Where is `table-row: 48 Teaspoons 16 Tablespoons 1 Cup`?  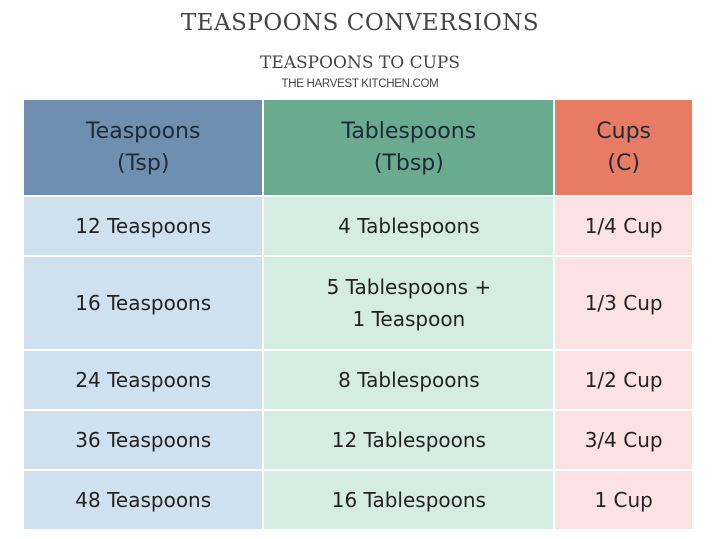
table-row: 48 Teaspoons 16 Tablespoons 1 Cup is located at coordinates (358, 500).